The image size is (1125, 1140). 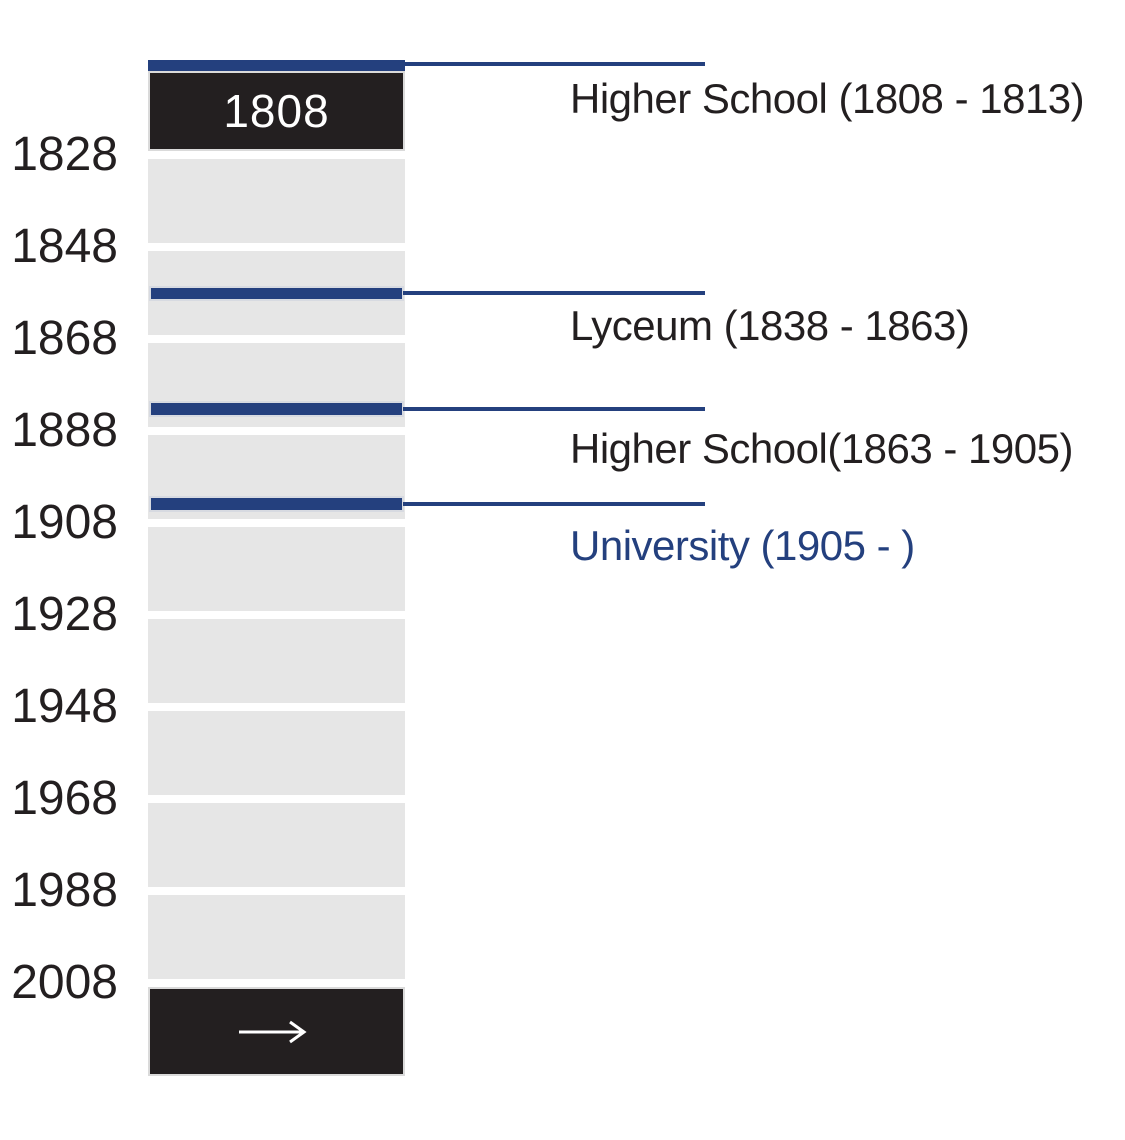 I want to click on tick-1948: 1948, so click(x=64, y=706).